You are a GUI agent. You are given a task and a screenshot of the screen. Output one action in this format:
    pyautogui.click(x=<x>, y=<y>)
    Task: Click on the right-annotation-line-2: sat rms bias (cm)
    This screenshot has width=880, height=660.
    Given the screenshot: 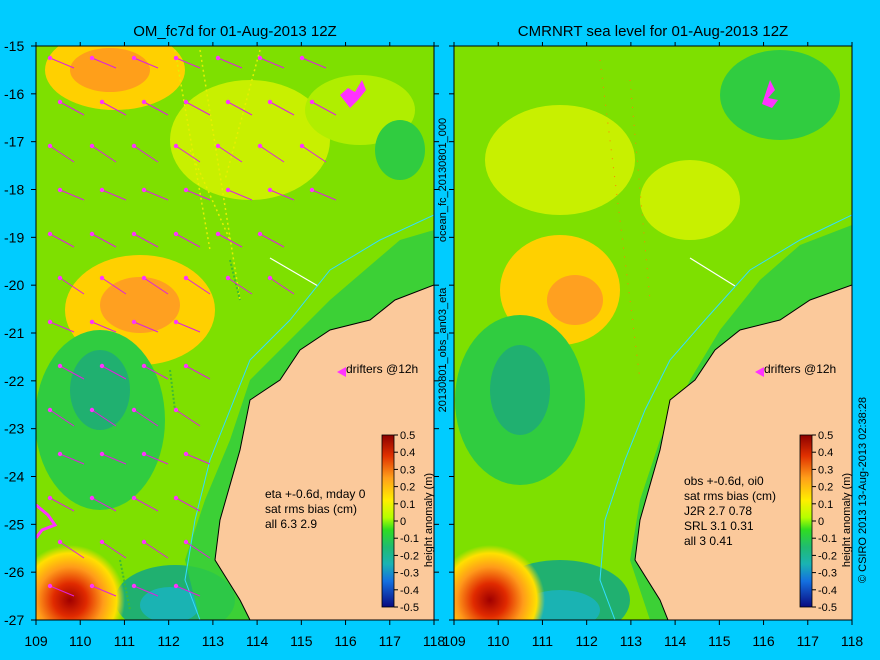 What is the action you would take?
    pyautogui.click(x=730, y=496)
    